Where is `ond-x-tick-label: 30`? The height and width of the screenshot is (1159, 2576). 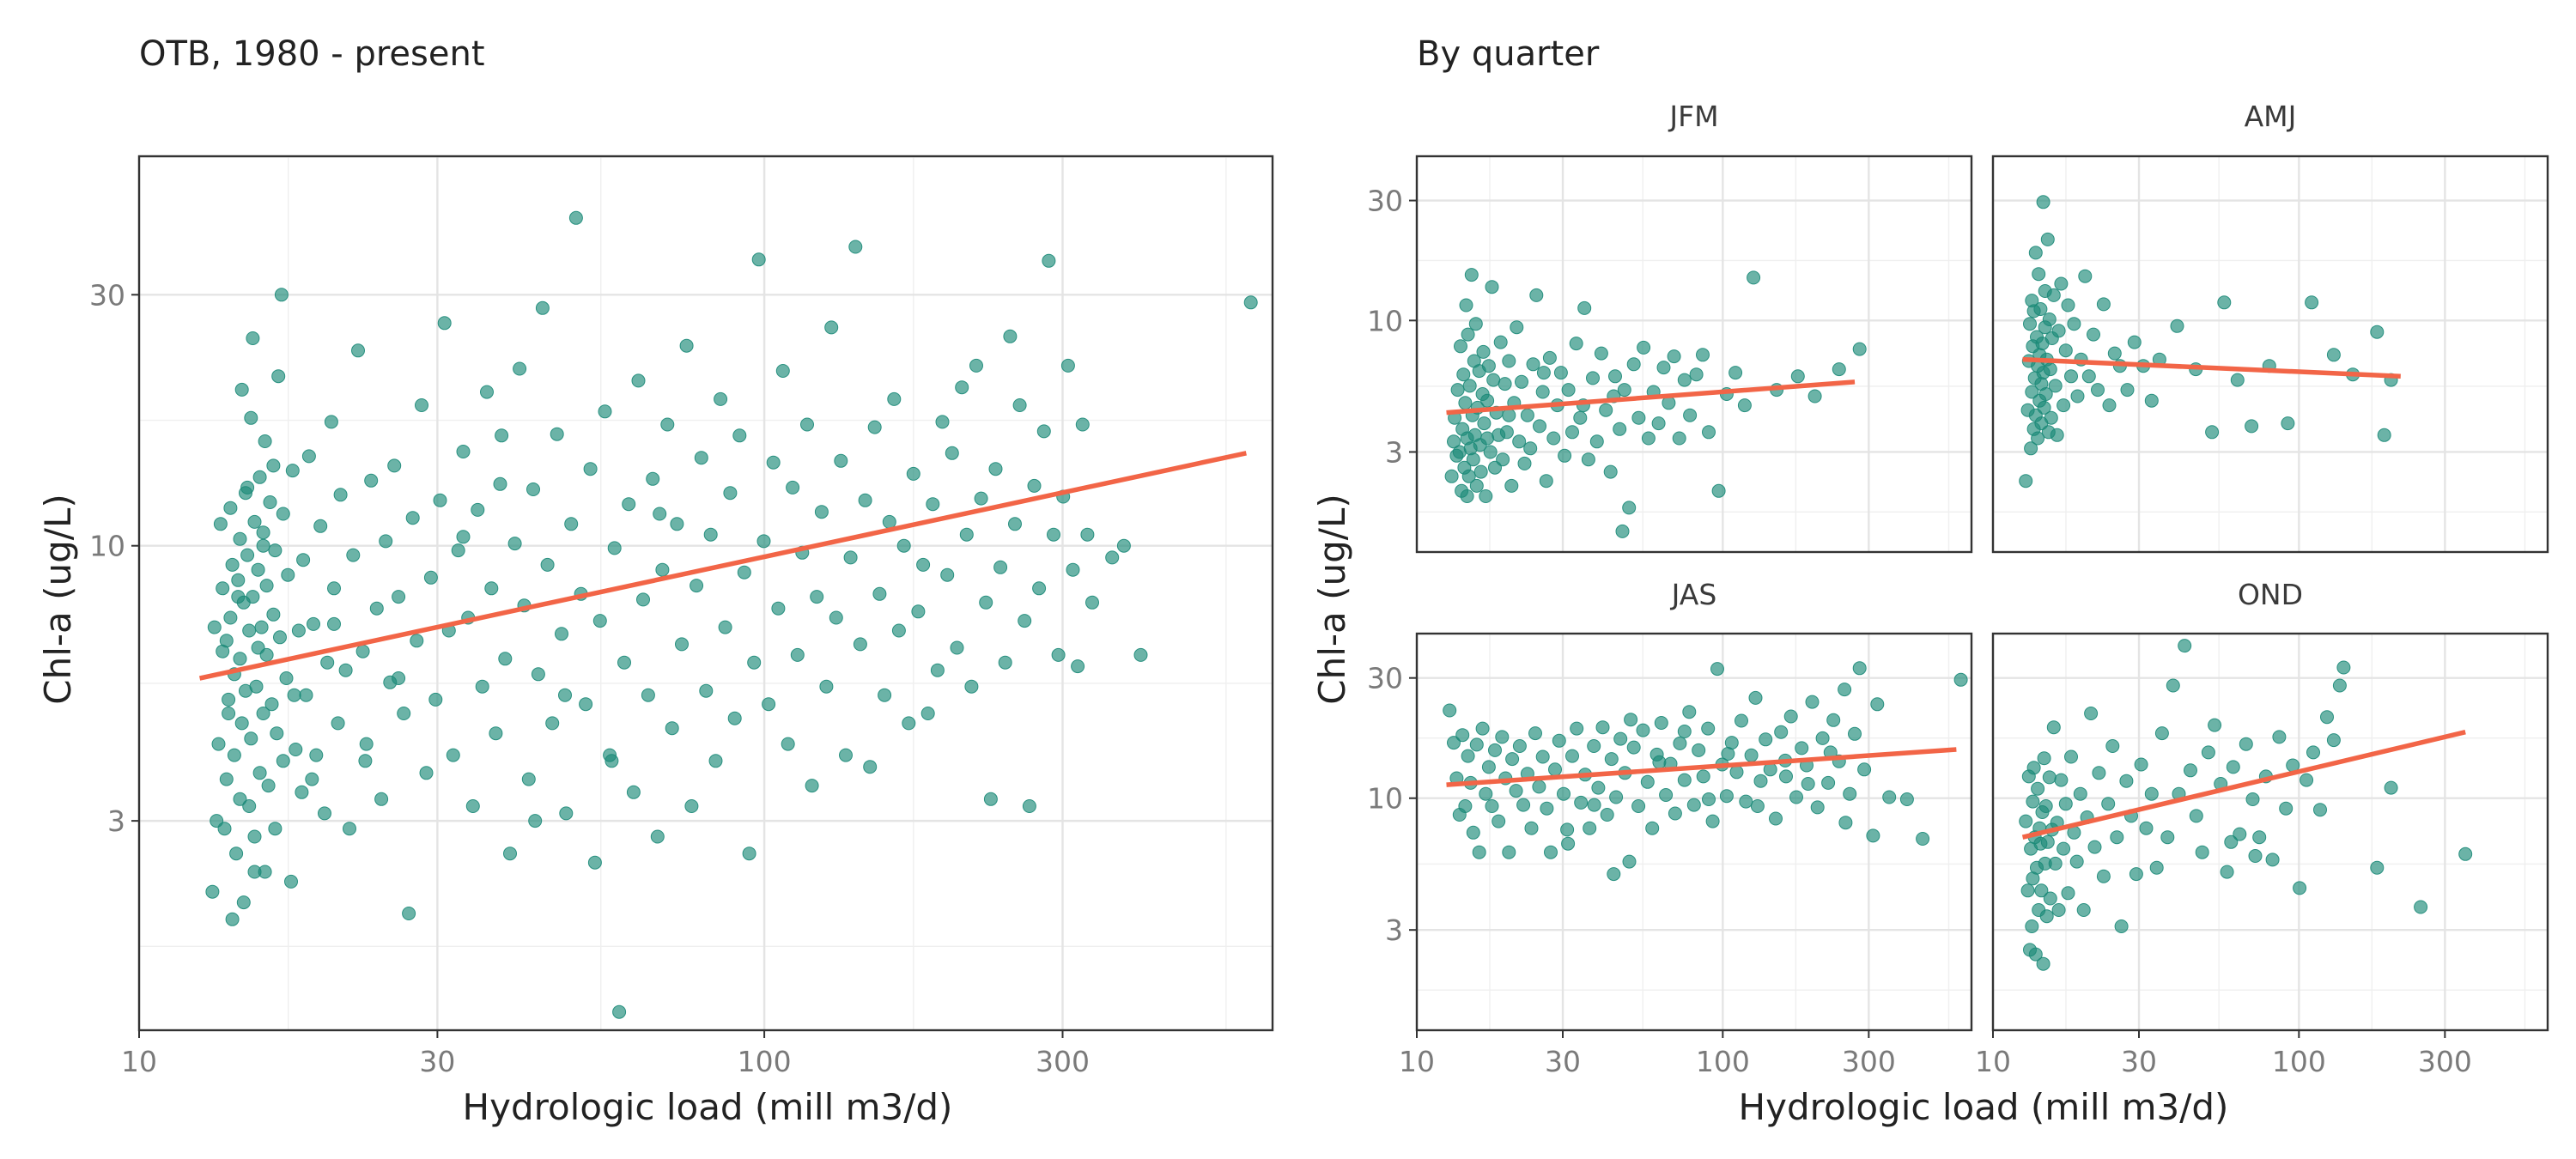
ond-x-tick-label: 30 is located at coordinates (2139, 1062).